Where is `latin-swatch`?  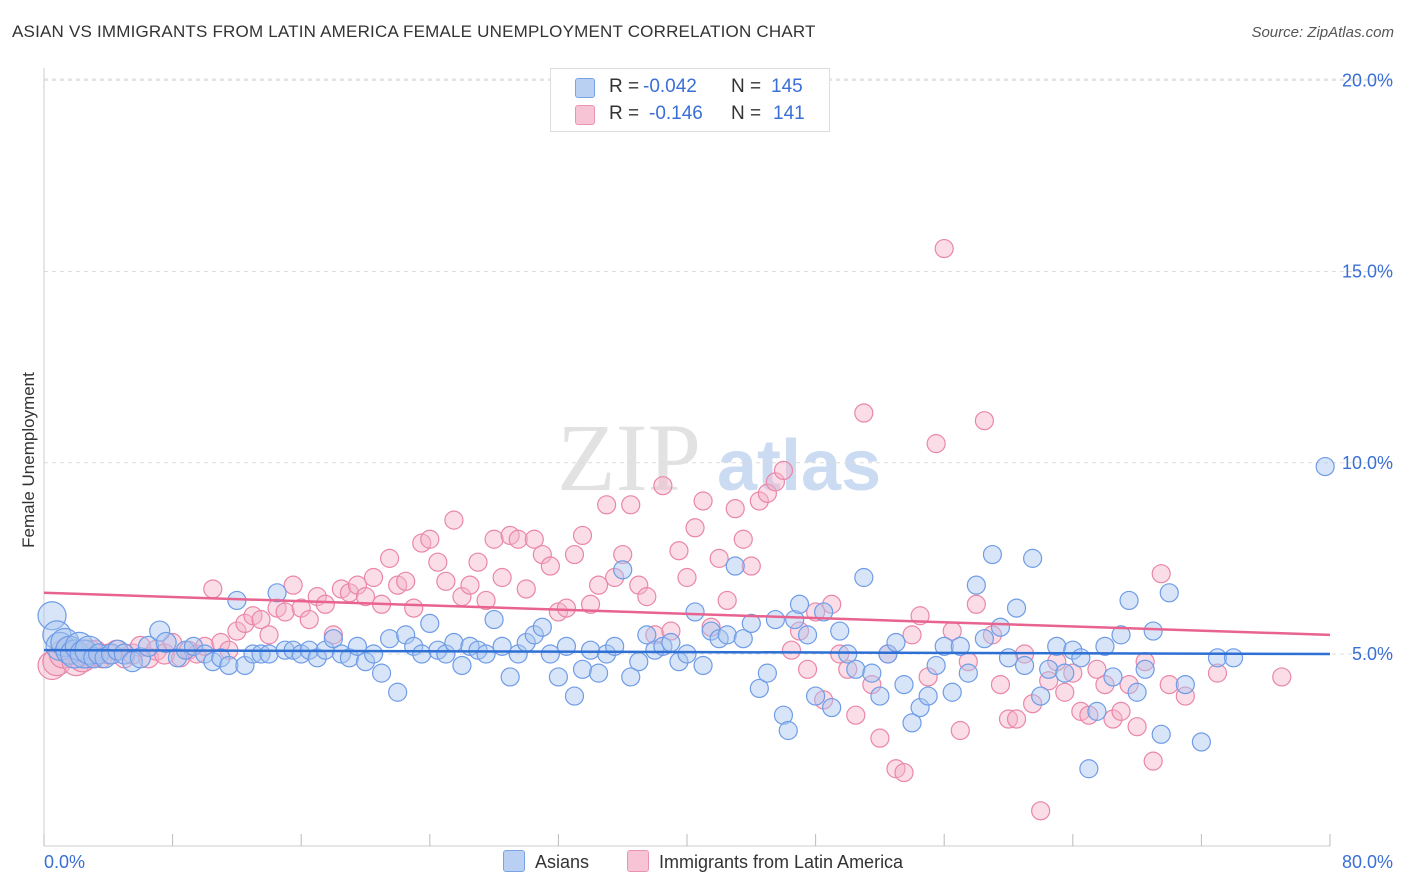 latin-swatch is located at coordinates (585, 115).